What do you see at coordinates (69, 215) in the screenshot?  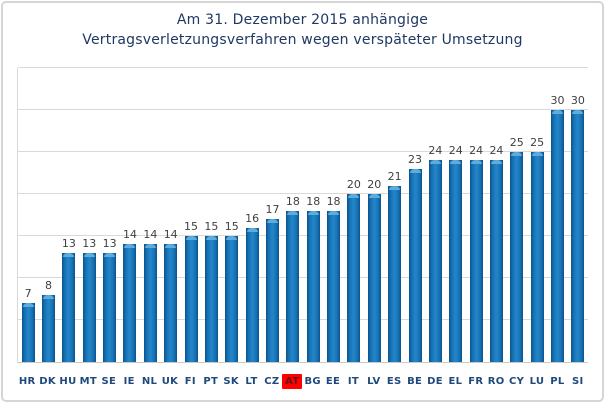 I see `bar-column-hu: 13` at bounding box center [69, 215].